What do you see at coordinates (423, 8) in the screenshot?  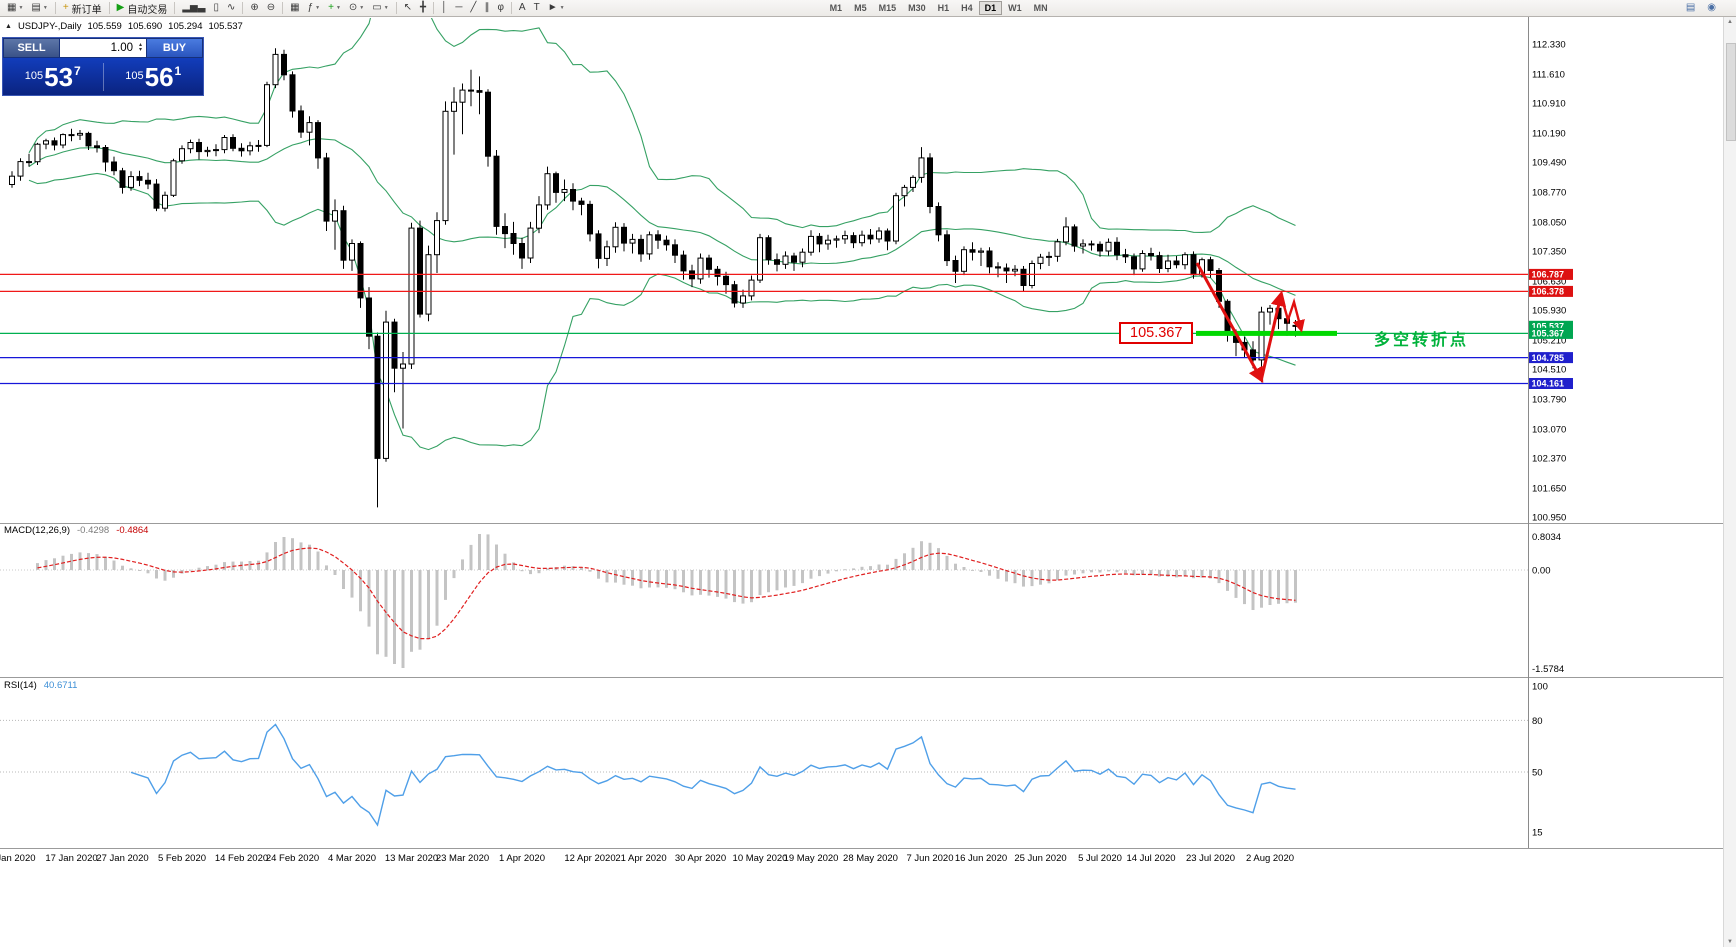 I see `crosshair-icon: ╋` at bounding box center [423, 8].